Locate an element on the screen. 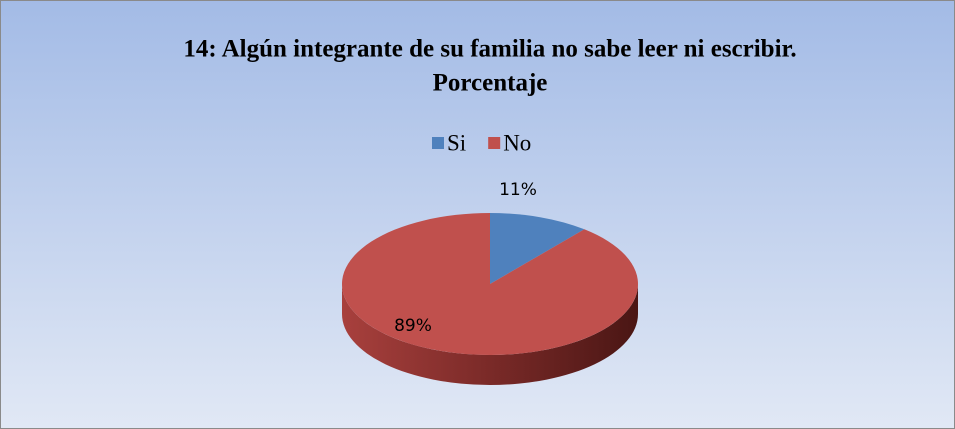 The height and width of the screenshot is (429, 955). legend-label: No is located at coordinates (517, 142).